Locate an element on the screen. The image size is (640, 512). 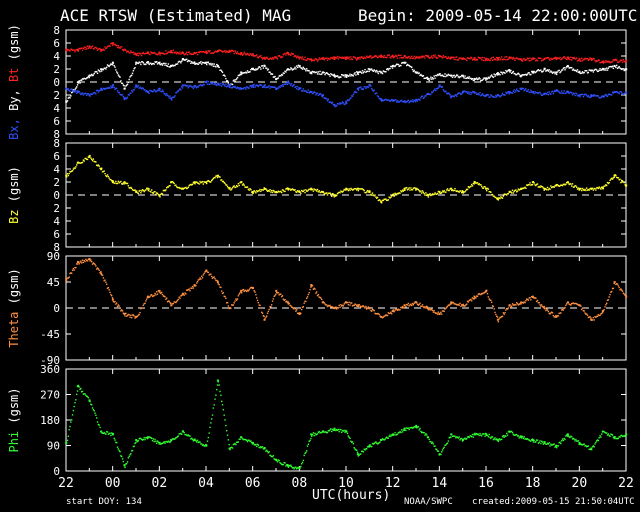
data-point-by is located at coordinates (486, 78).